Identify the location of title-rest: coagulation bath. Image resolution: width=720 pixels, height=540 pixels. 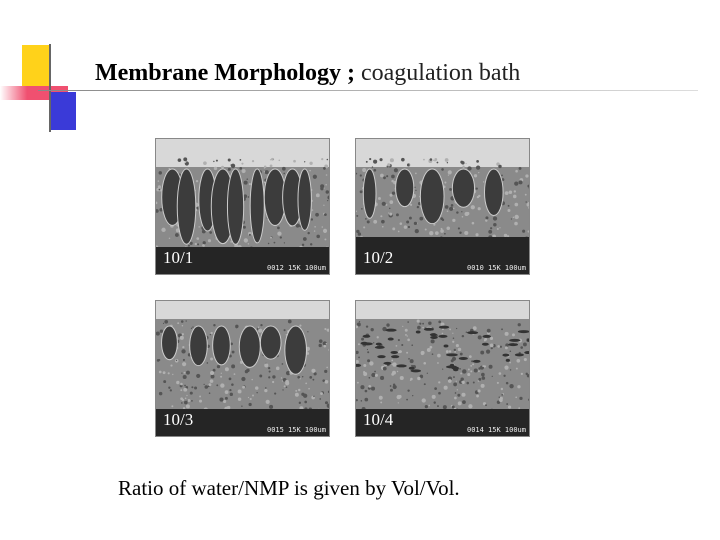
(440, 73).